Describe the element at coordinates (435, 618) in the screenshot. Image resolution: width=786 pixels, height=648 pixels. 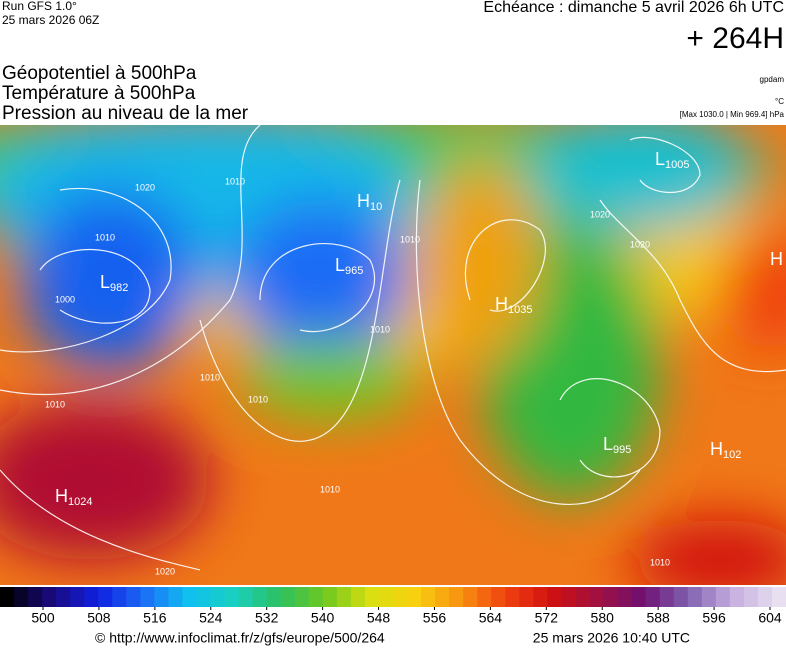
I see `colorbar-label: 556` at that location.